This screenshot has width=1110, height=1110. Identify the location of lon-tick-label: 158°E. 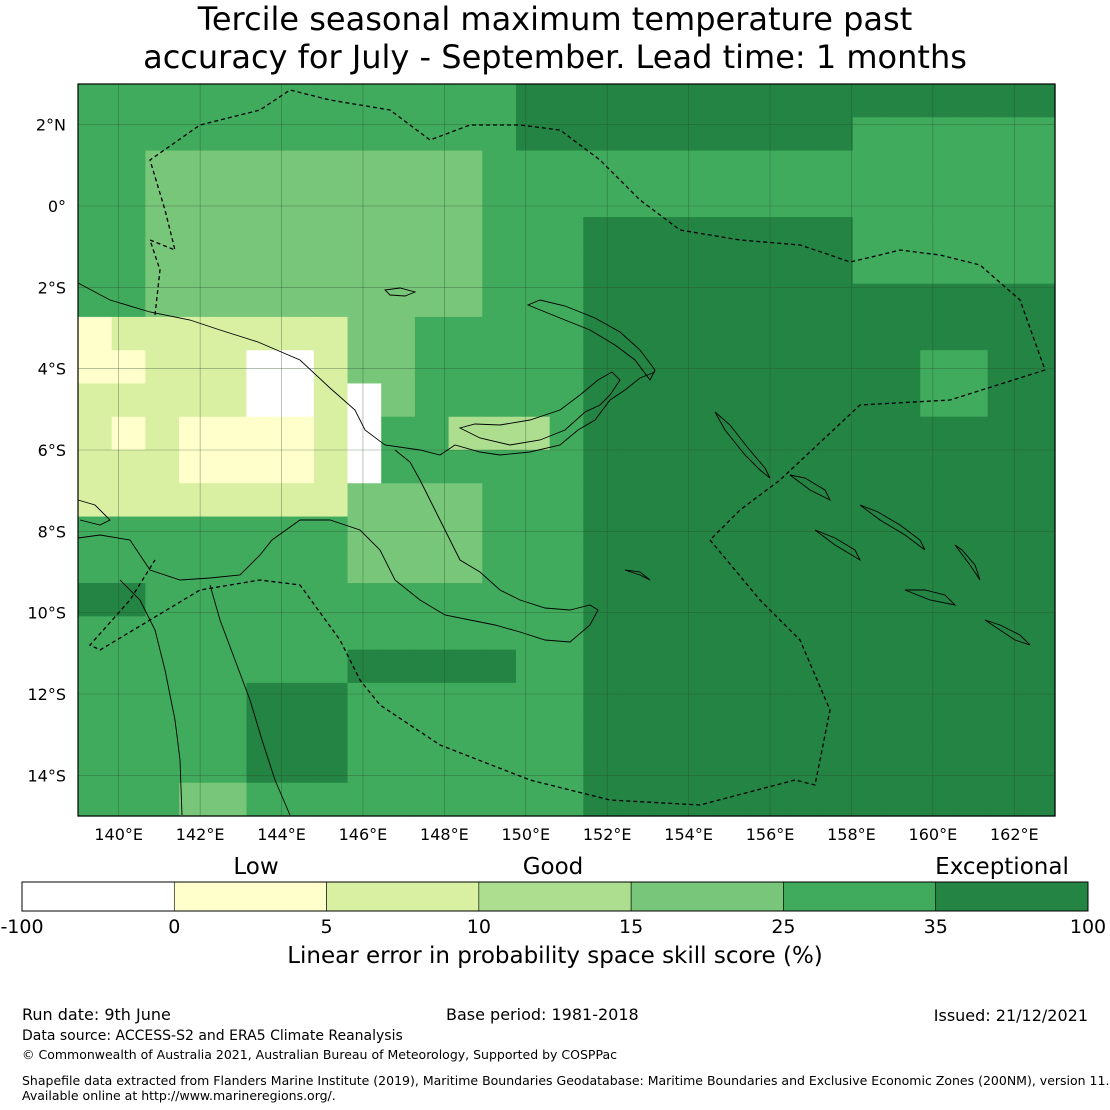
(851, 834).